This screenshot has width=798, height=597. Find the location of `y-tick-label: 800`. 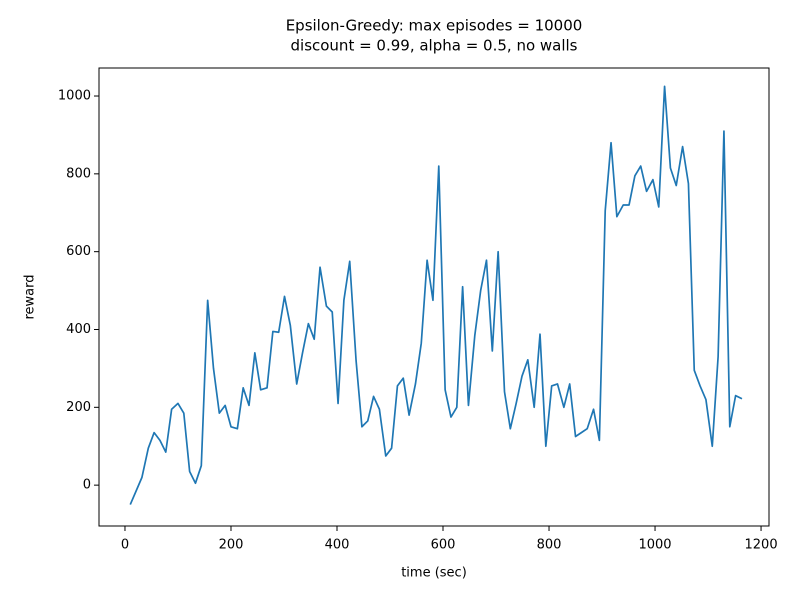

y-tick-label: 800 is located at coordinates (78, 173).